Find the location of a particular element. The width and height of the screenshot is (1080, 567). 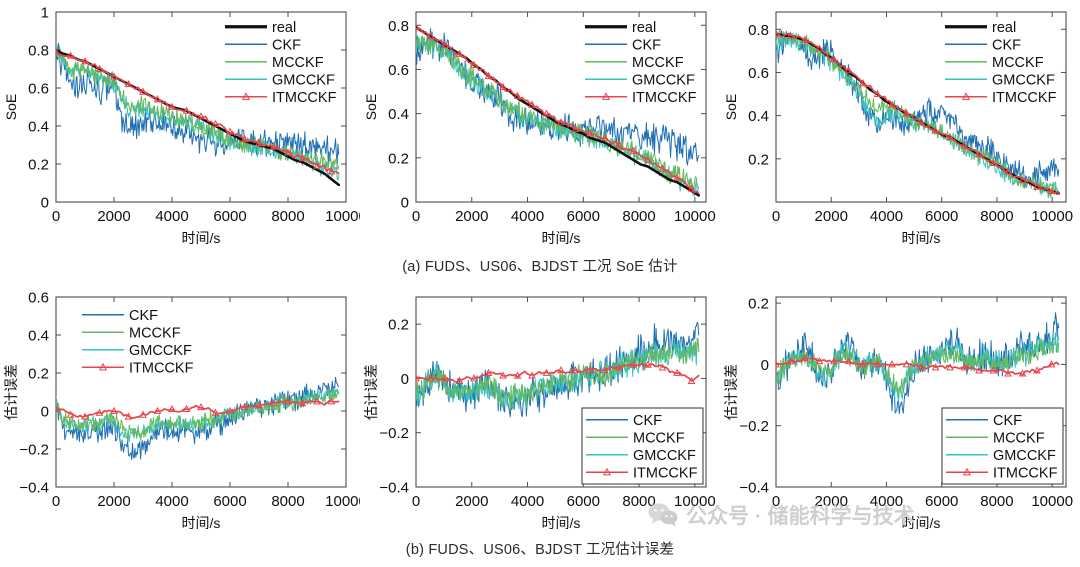

svg-text: 0.4 is located at coordinates (758, 116).